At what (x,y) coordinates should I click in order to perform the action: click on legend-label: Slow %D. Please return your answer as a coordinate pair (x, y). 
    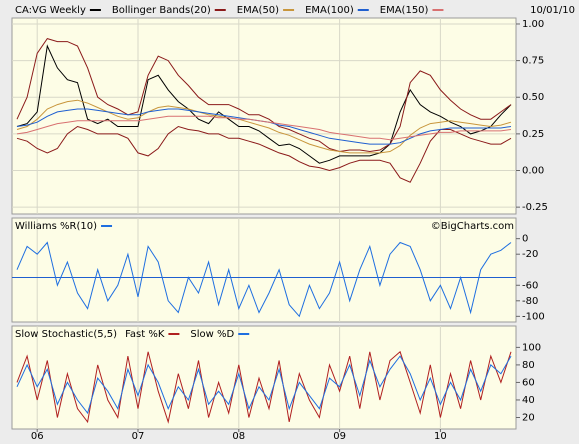
    Looking at the image, I should click on (212, 334).